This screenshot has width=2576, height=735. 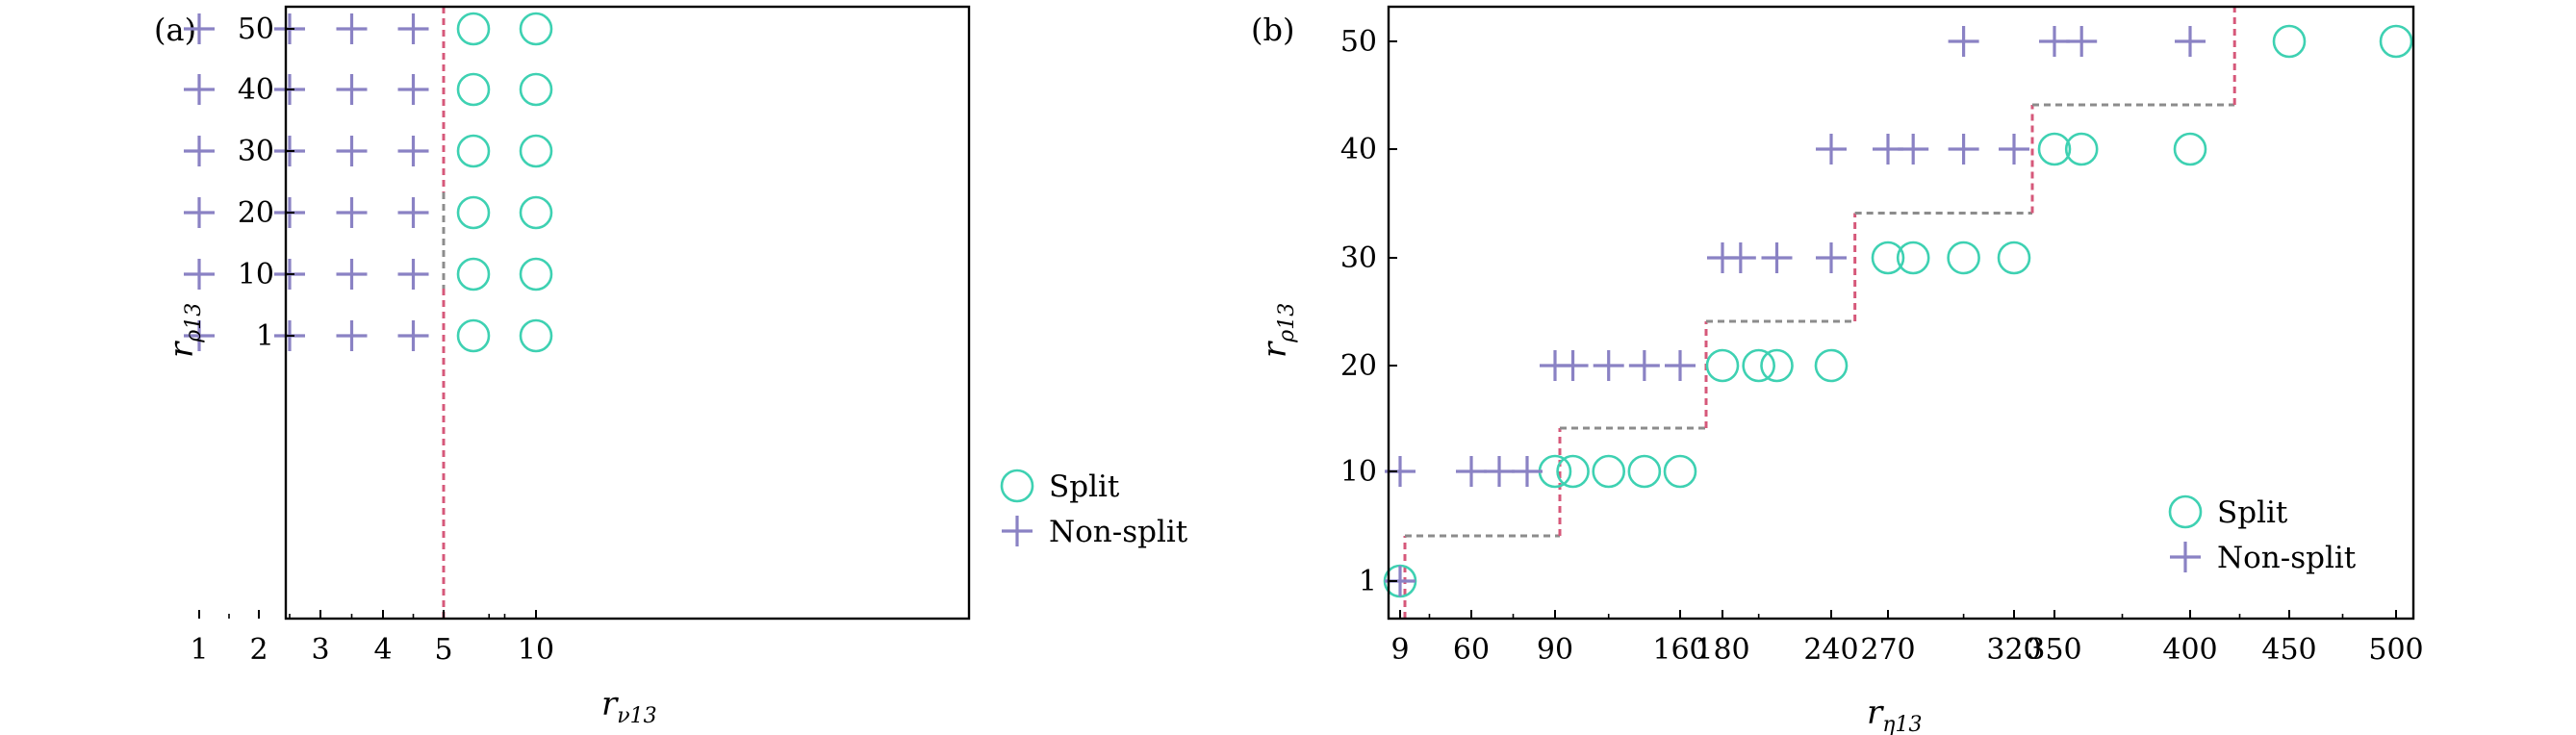 I want to click on x-tick-label: 60, so click(x=1471, y=650).